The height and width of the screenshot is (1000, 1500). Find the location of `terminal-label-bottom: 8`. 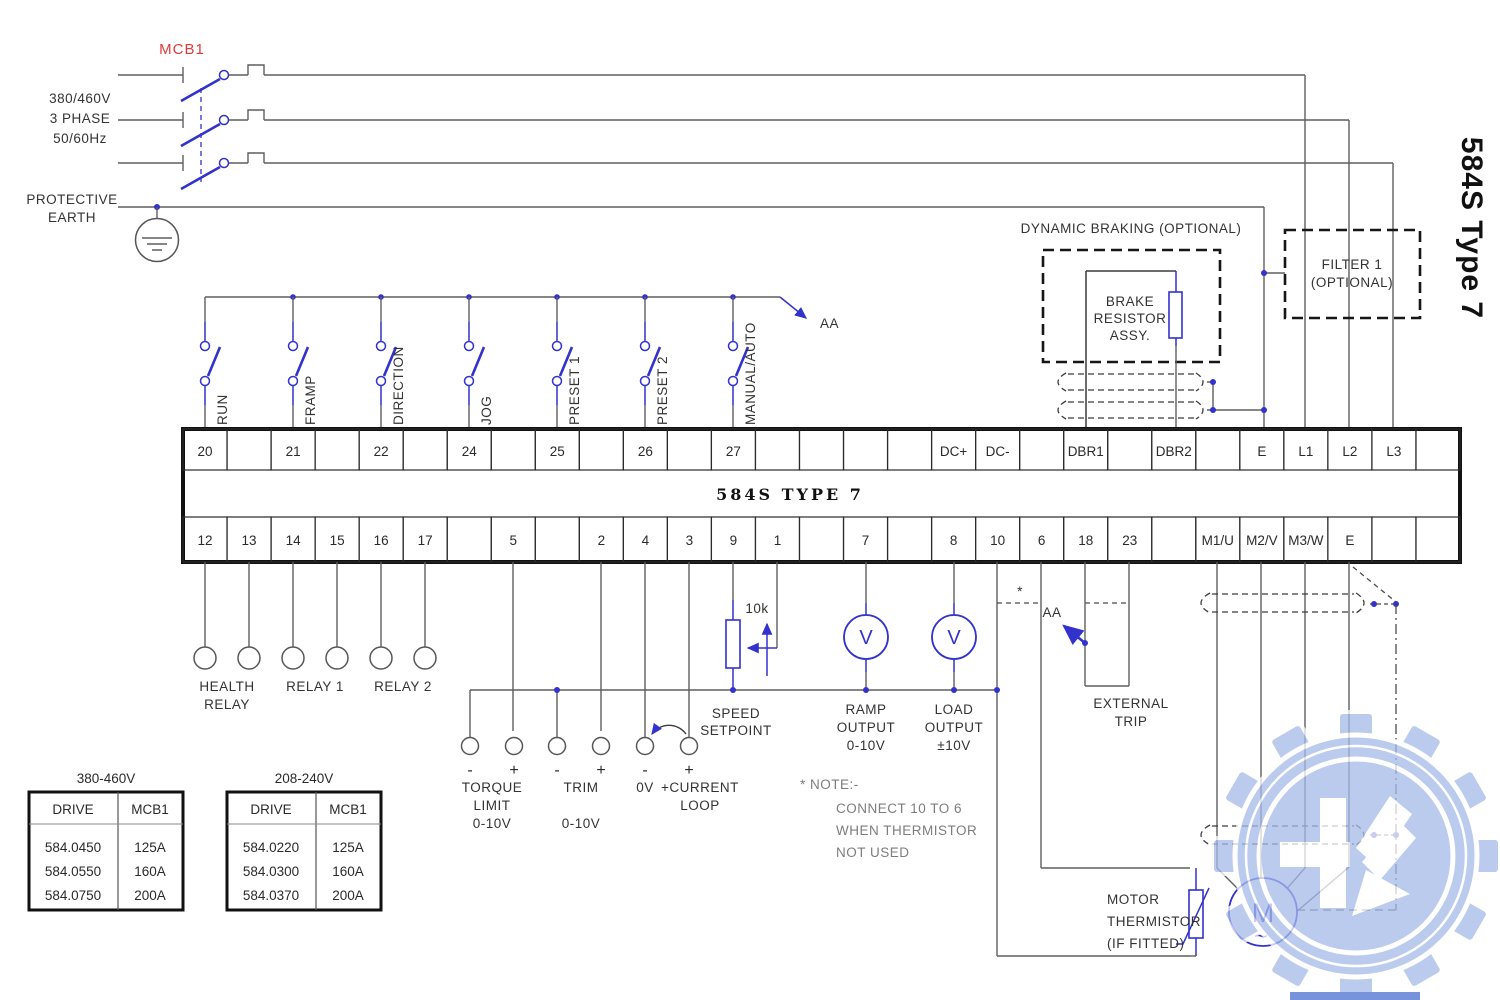

terminal-label-bottom: 8 is located at coordinates (954, 540).